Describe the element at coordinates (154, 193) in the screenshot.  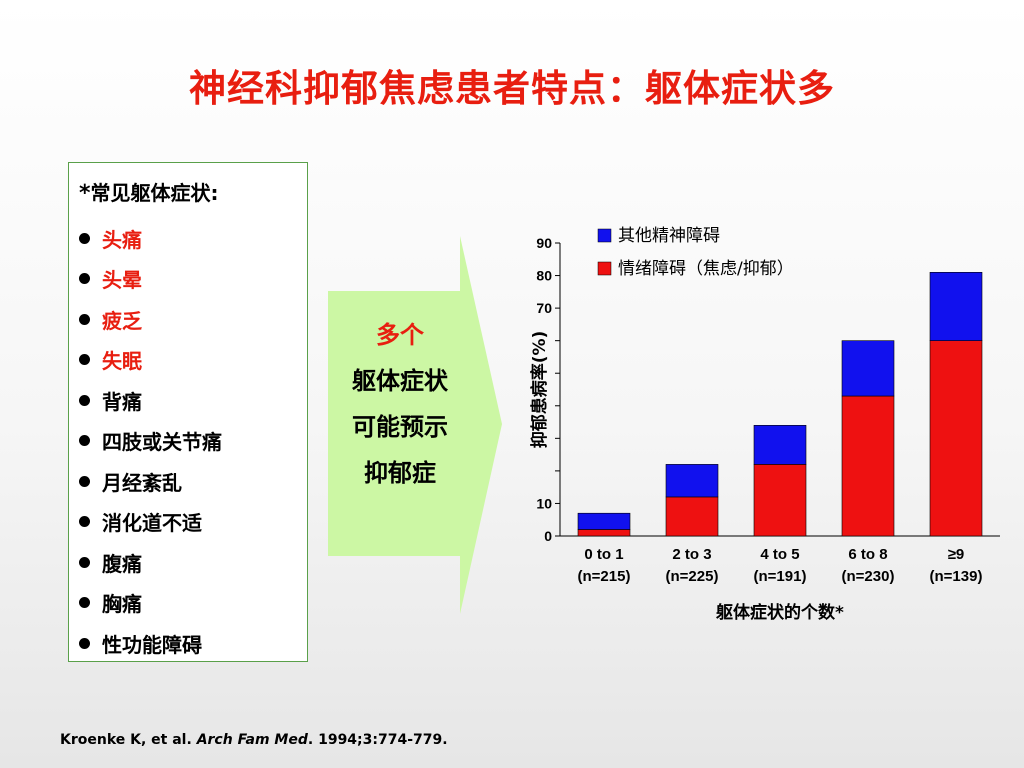
I see `heading-text: 常见躯体症状:` at that location.